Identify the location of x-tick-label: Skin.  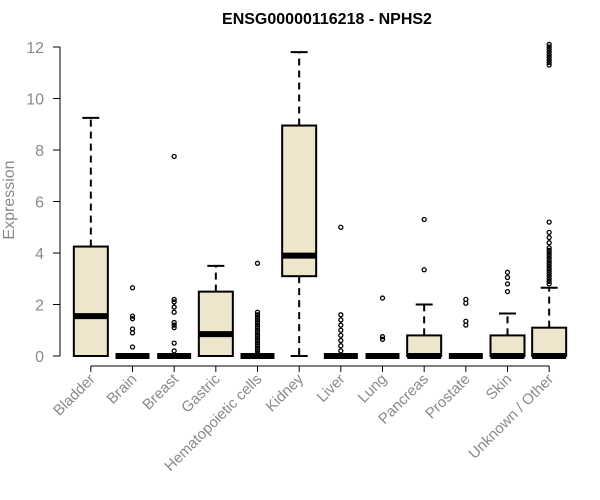
(499, 387).